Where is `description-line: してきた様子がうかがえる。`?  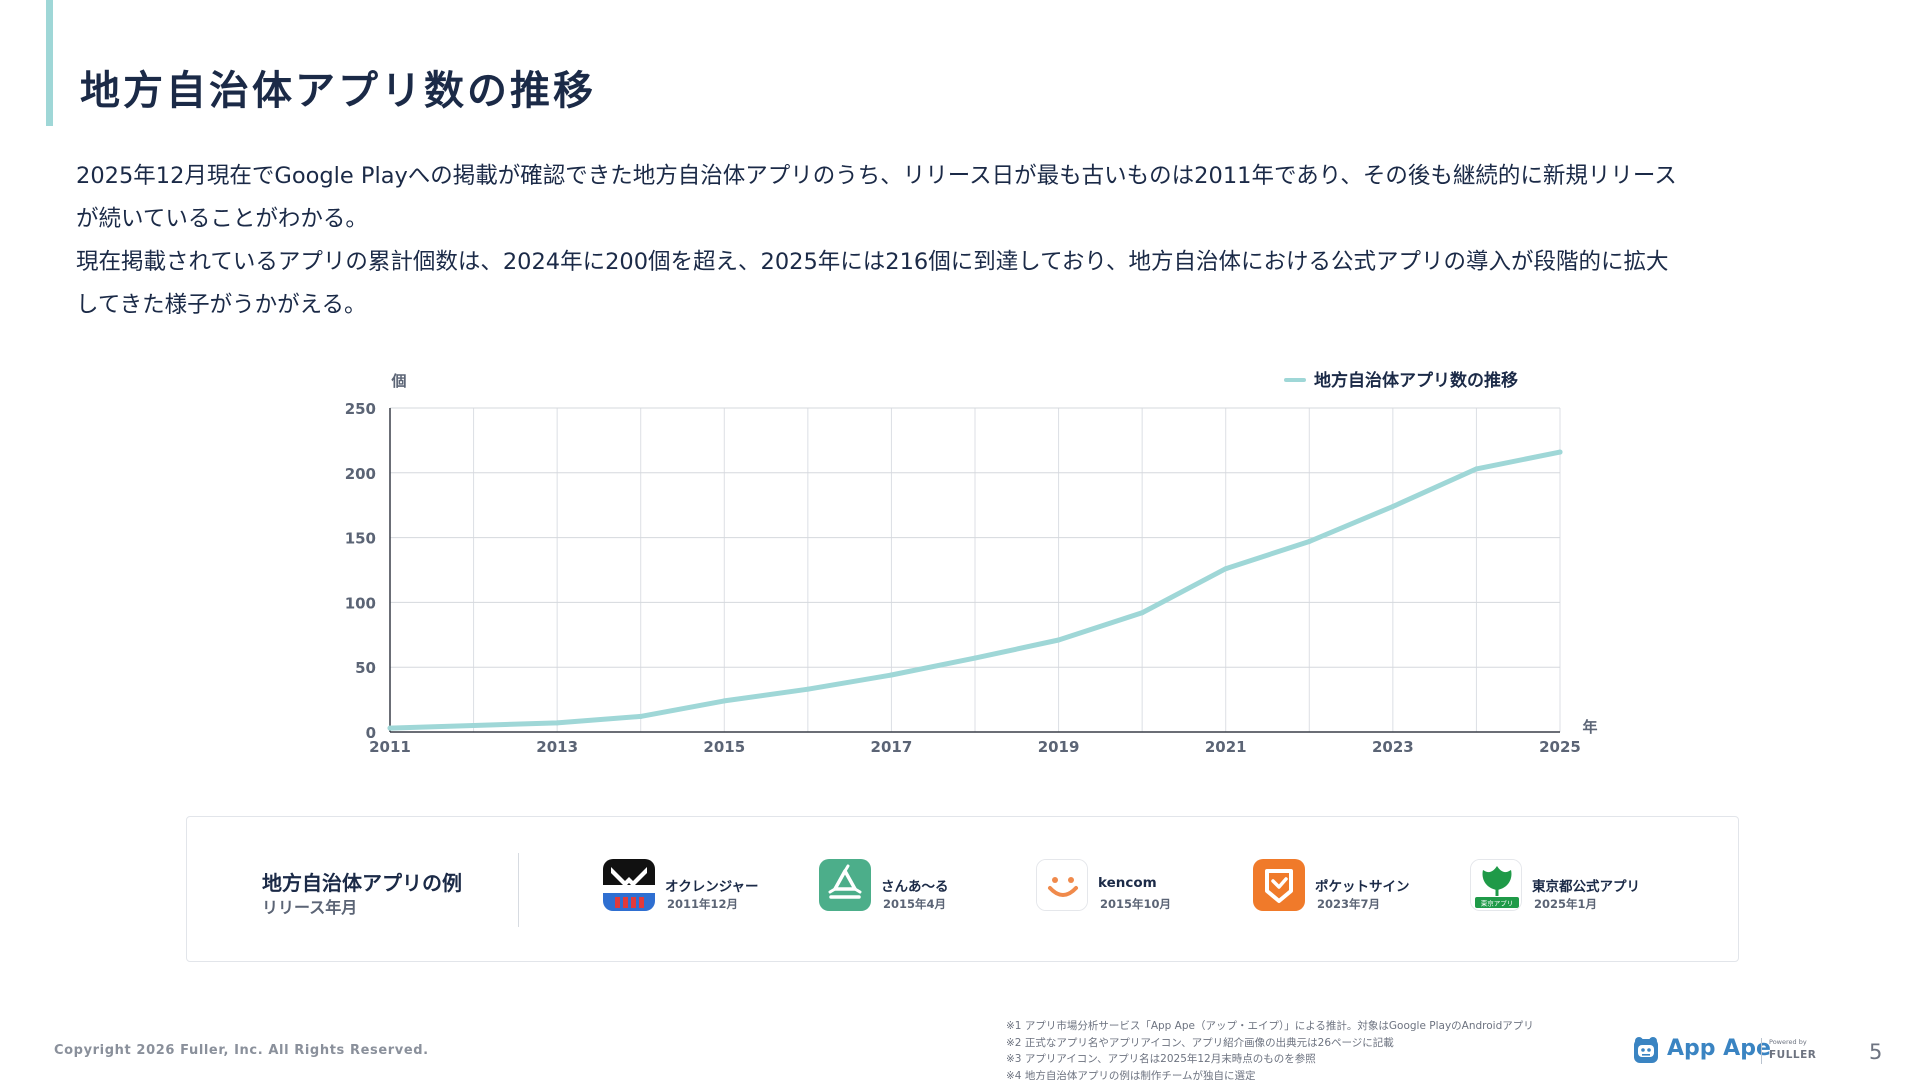 description-line: してきた様子がうかがえる。 is located at coordinates (221, 305).